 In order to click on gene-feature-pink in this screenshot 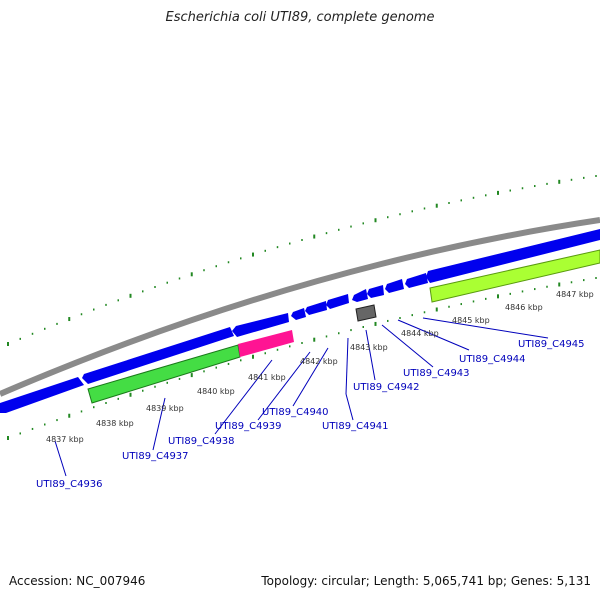, I will do `click(266, 343)`.